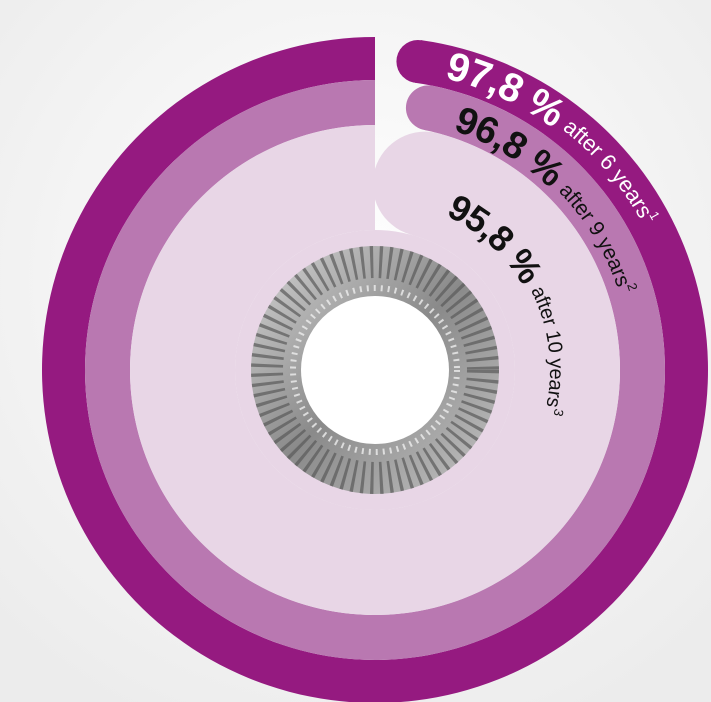 The height and width of the screenshot is (702, 711). Describe the element at coordinates (559, 412) in the screenshot. I see `footnote-mark: 3` at that location.